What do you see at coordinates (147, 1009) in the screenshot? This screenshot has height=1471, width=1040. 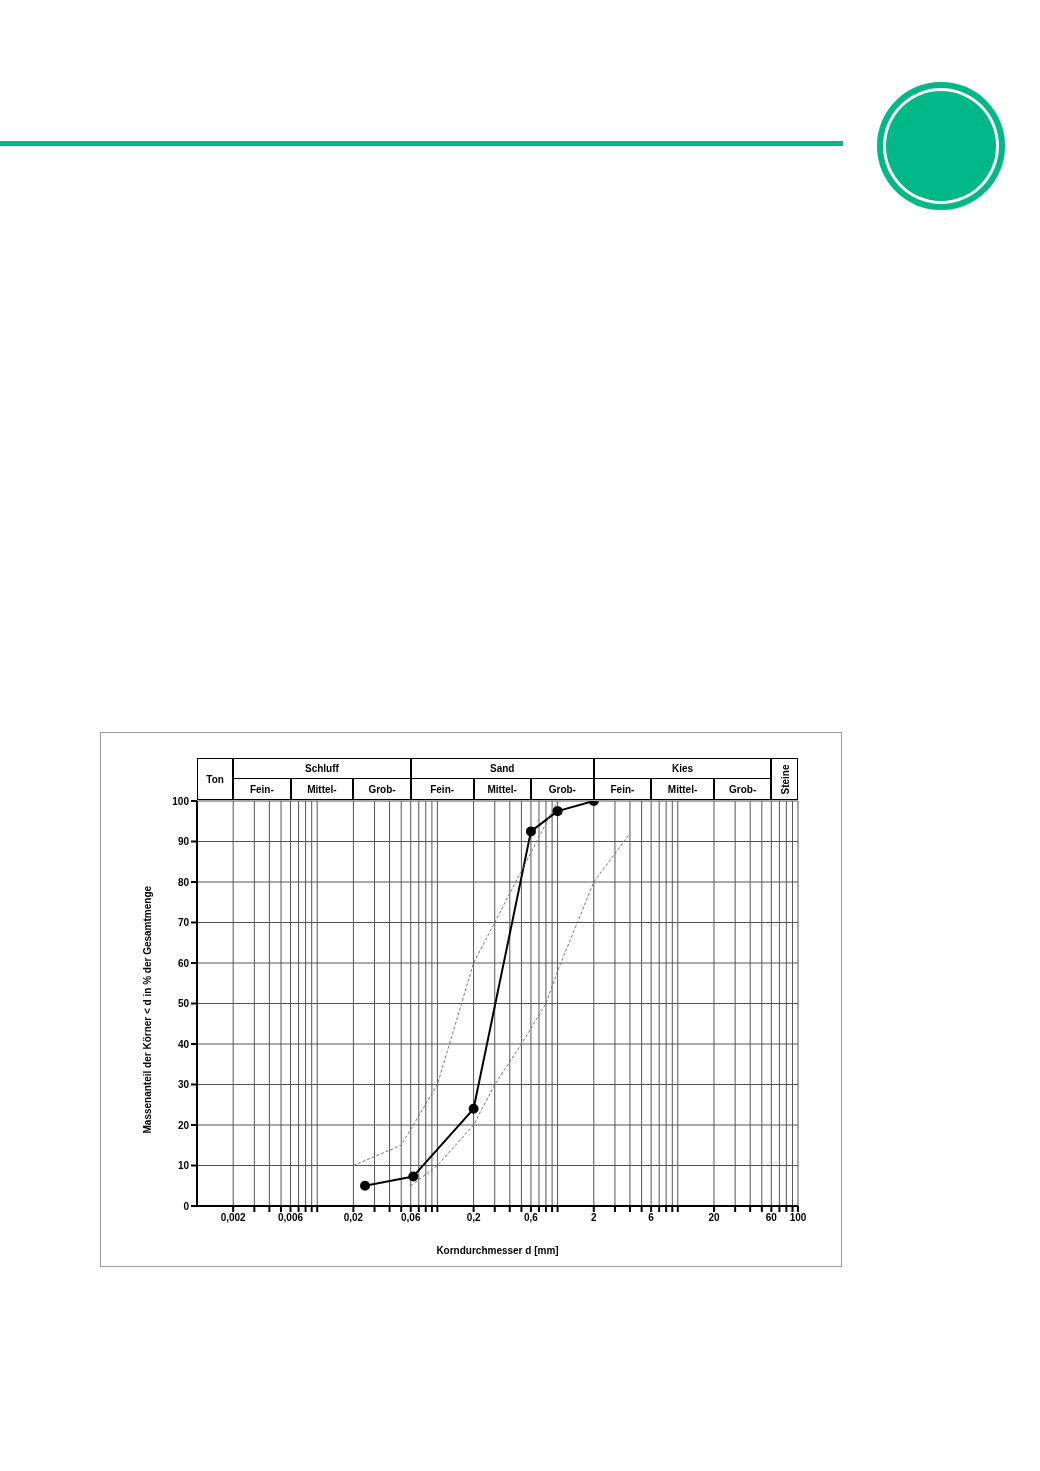 I see `y-axis-title: Massenanteil der Körner < d in % der Gesamtmenge` at bounding box center [147, 1009].